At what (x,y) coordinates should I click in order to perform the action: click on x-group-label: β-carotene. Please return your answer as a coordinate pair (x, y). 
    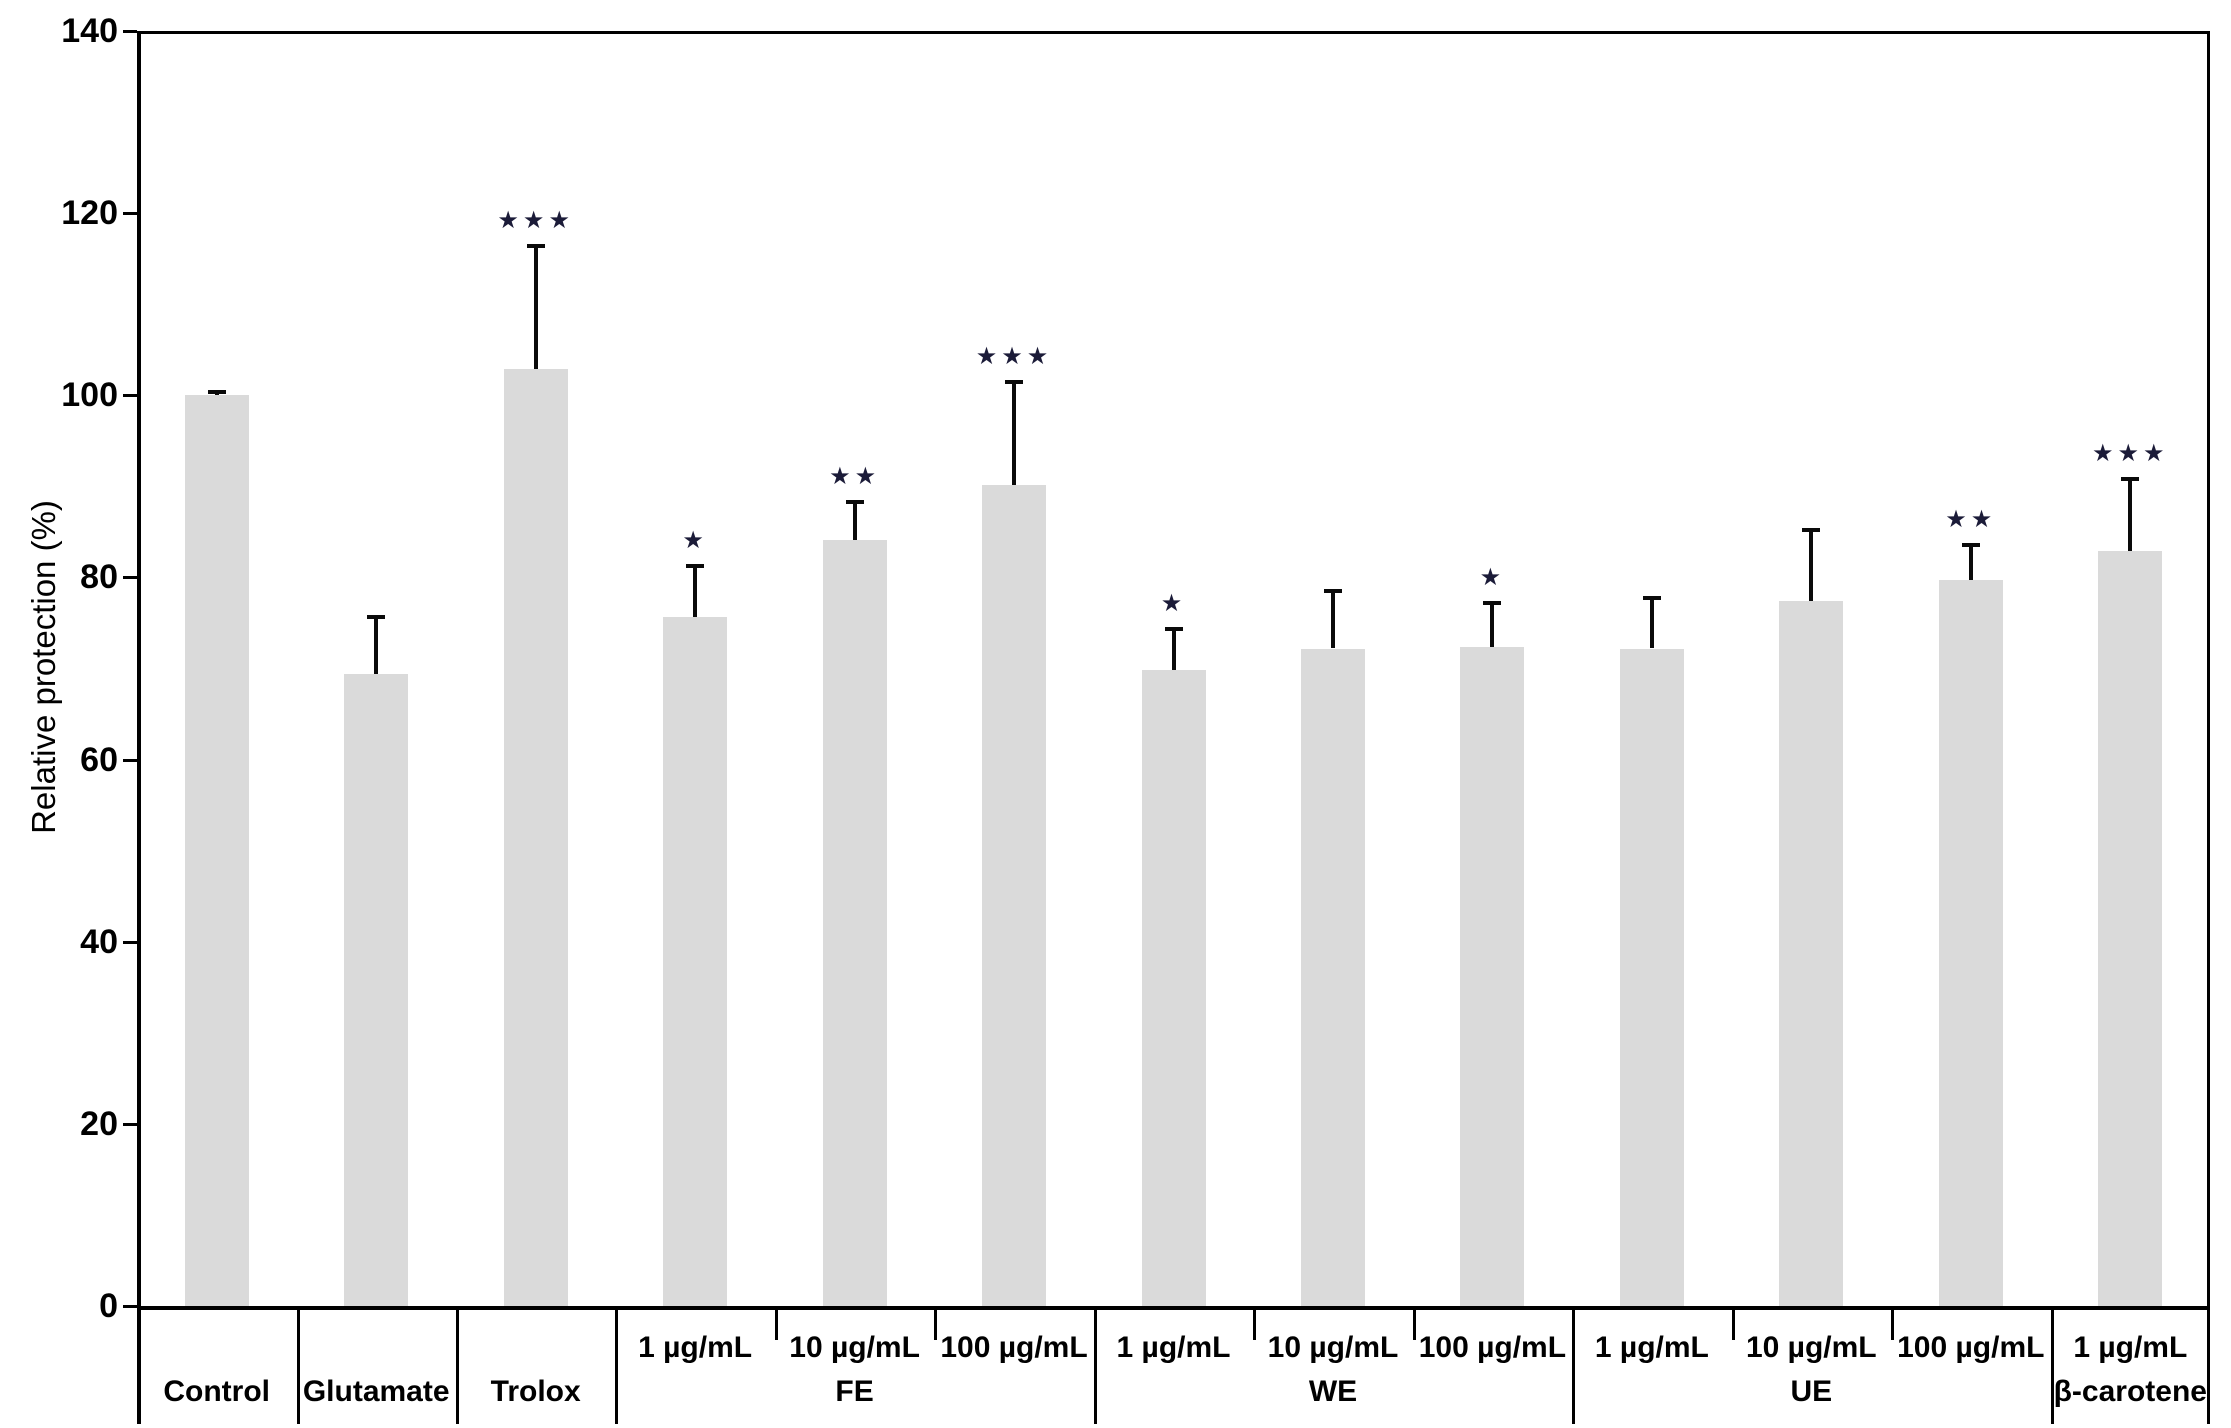
    Looking at the image, I should click on (2130, 1391).